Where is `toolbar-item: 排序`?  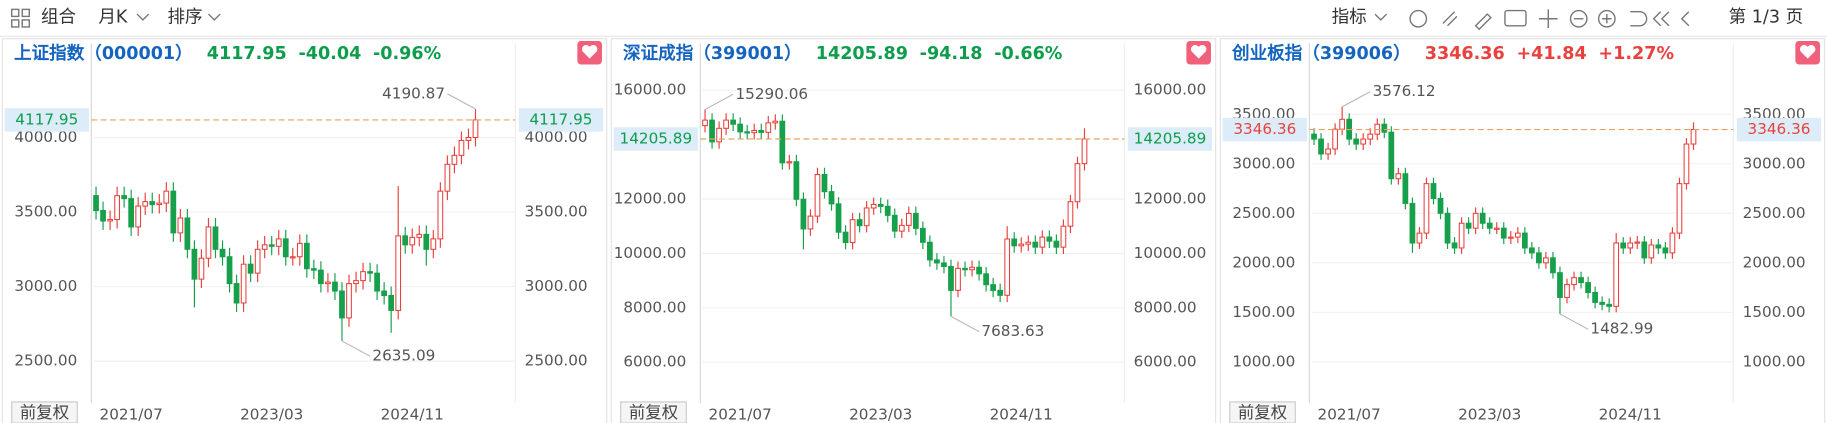
toolbar-item: 排序 is located at coordinates (184, 18).